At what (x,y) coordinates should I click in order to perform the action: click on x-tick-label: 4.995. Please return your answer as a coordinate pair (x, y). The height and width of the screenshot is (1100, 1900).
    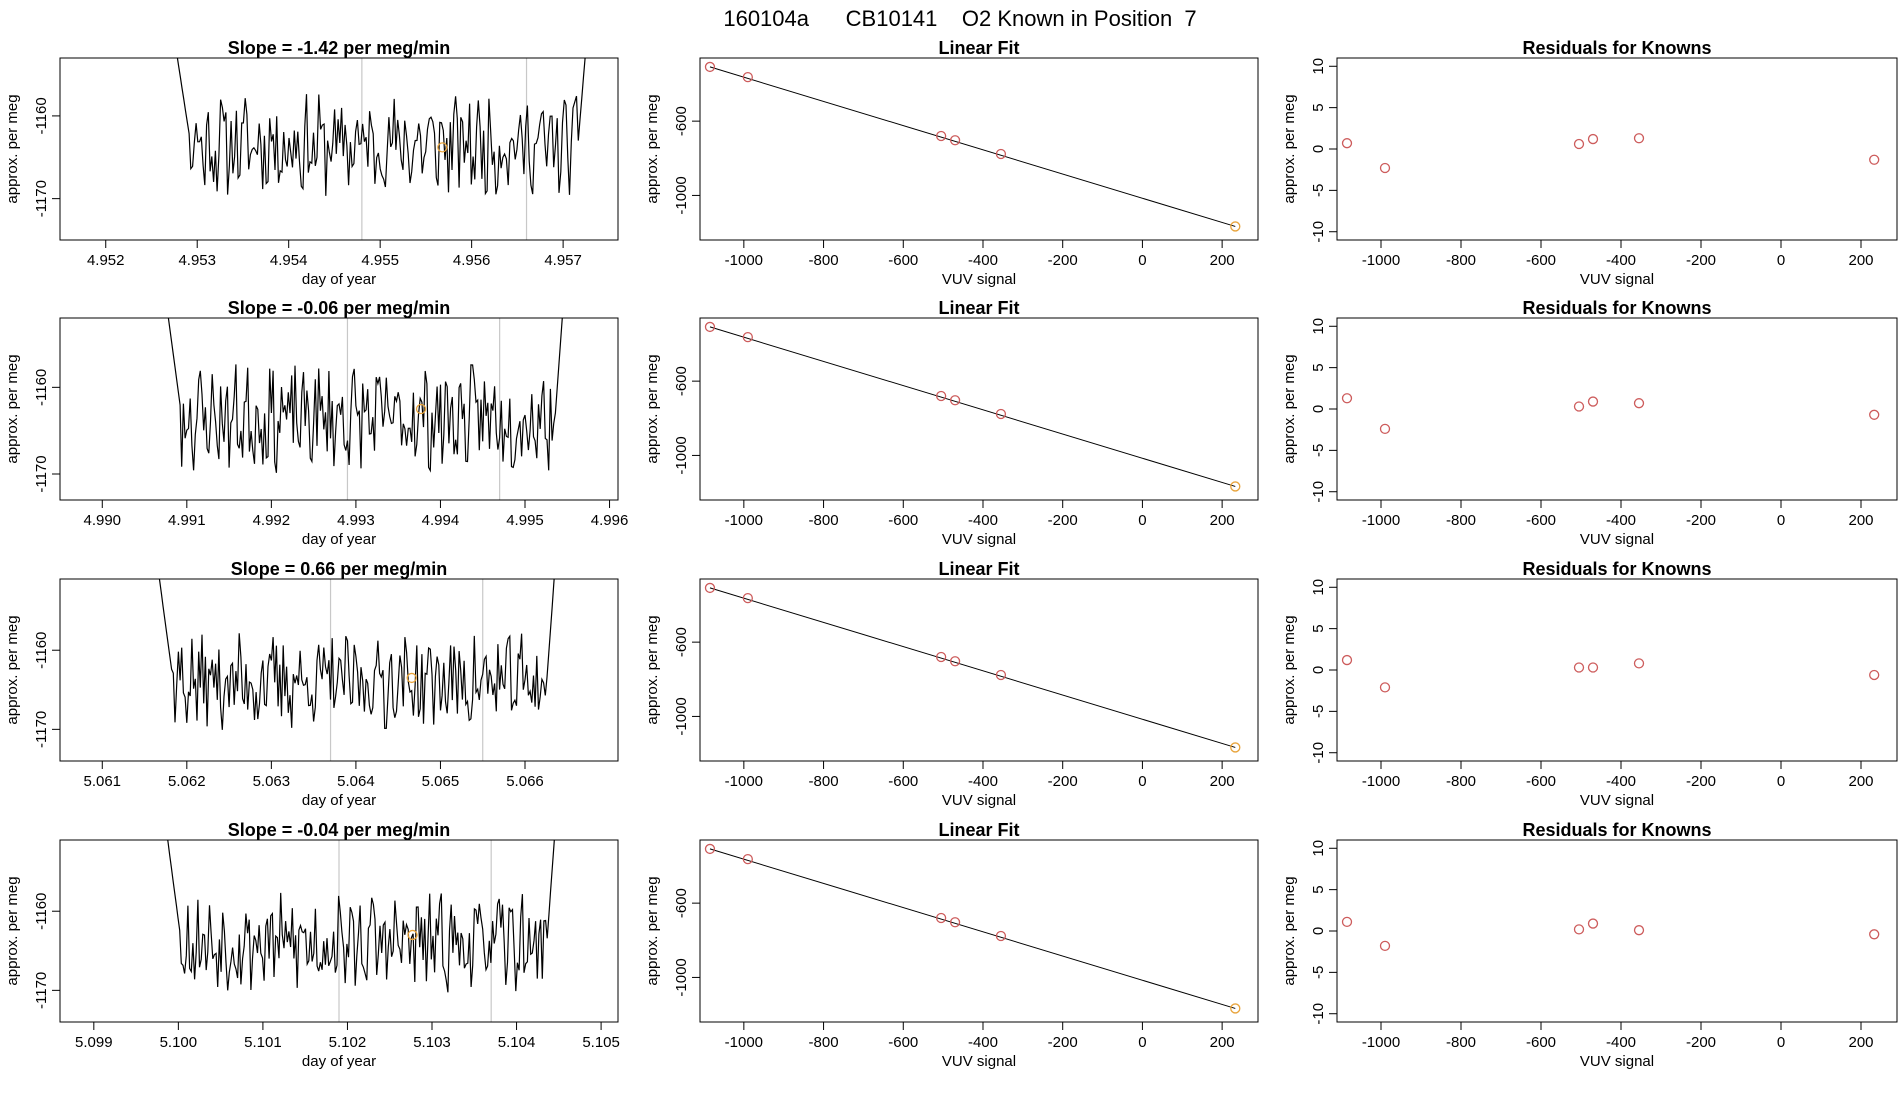
    Looking at the image, I should click on (525, 520).